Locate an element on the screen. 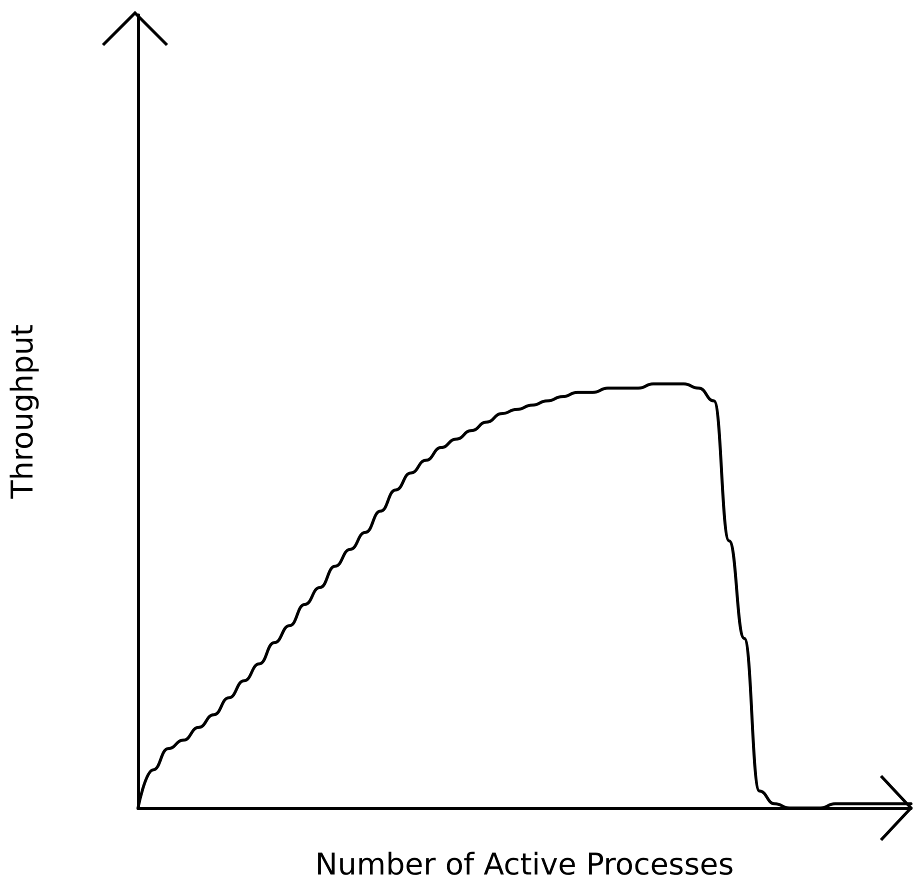 The height and width of the screenshot is (887, 913). y-axis-title: Throughput is located at coordinates (23, 412).